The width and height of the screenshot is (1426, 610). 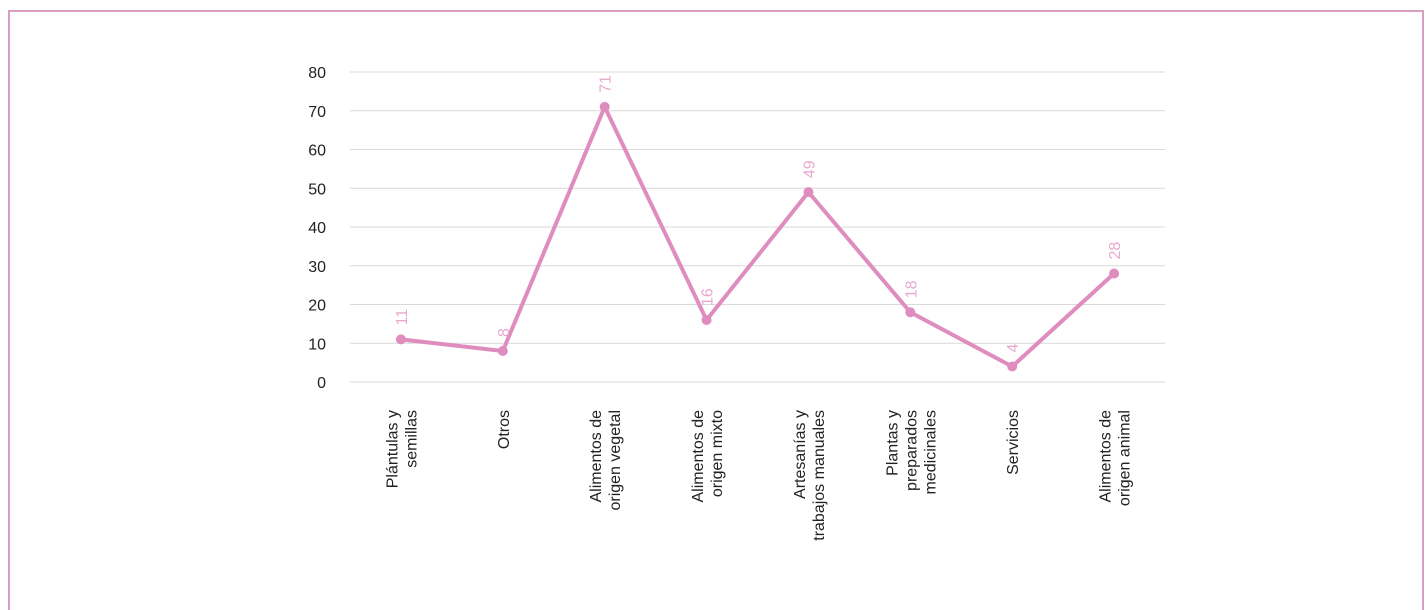 I want to click on x-category-label: semillas, so click(x=411, y=439).